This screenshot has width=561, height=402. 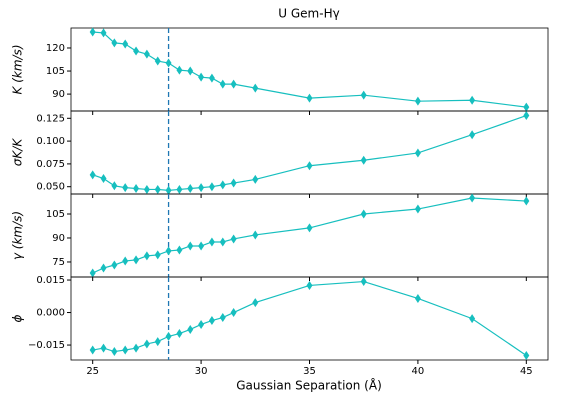 What do you see at coordinates (50, 118) in the screenshot?
I see `y-tick-label: 0.125` at bounding box center [50, 118].